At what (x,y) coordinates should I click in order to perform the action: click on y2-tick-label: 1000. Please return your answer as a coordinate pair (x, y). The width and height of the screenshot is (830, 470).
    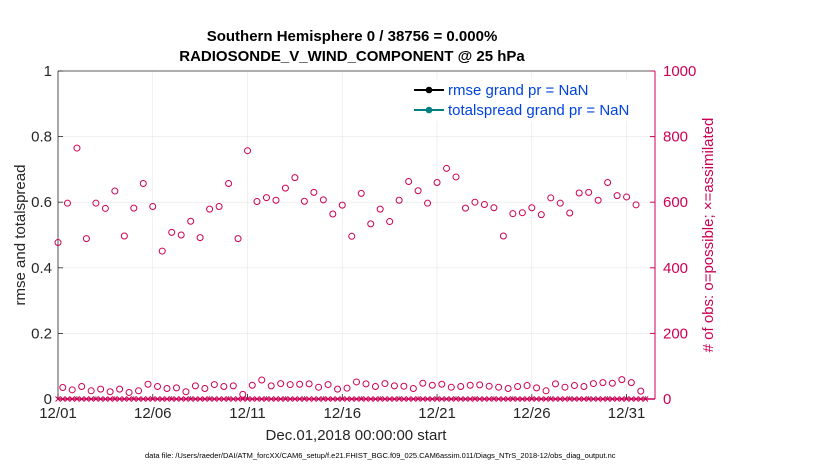
    Looking at the image, I should click on (679, 71).